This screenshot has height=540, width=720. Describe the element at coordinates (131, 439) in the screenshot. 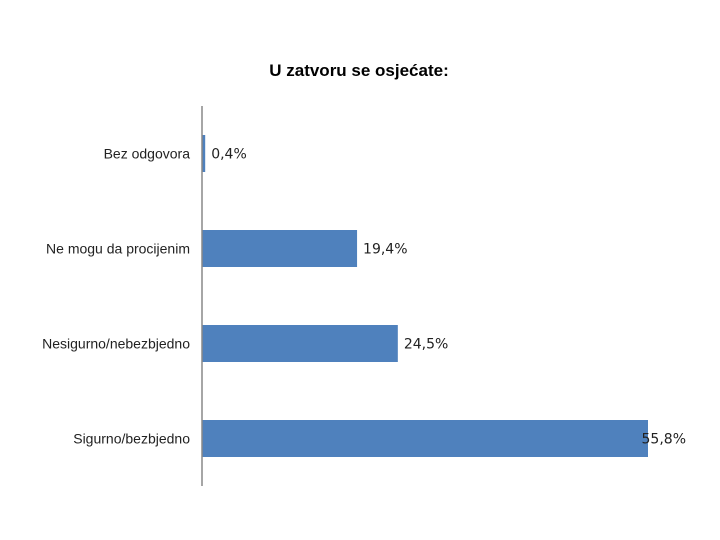

I see `category-label: Sigurno/bezbjedno` at that location.